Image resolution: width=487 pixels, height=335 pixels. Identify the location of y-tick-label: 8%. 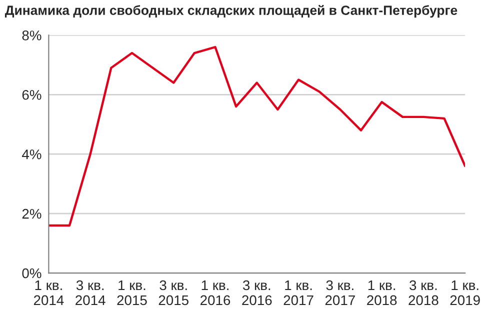
(32, 35).